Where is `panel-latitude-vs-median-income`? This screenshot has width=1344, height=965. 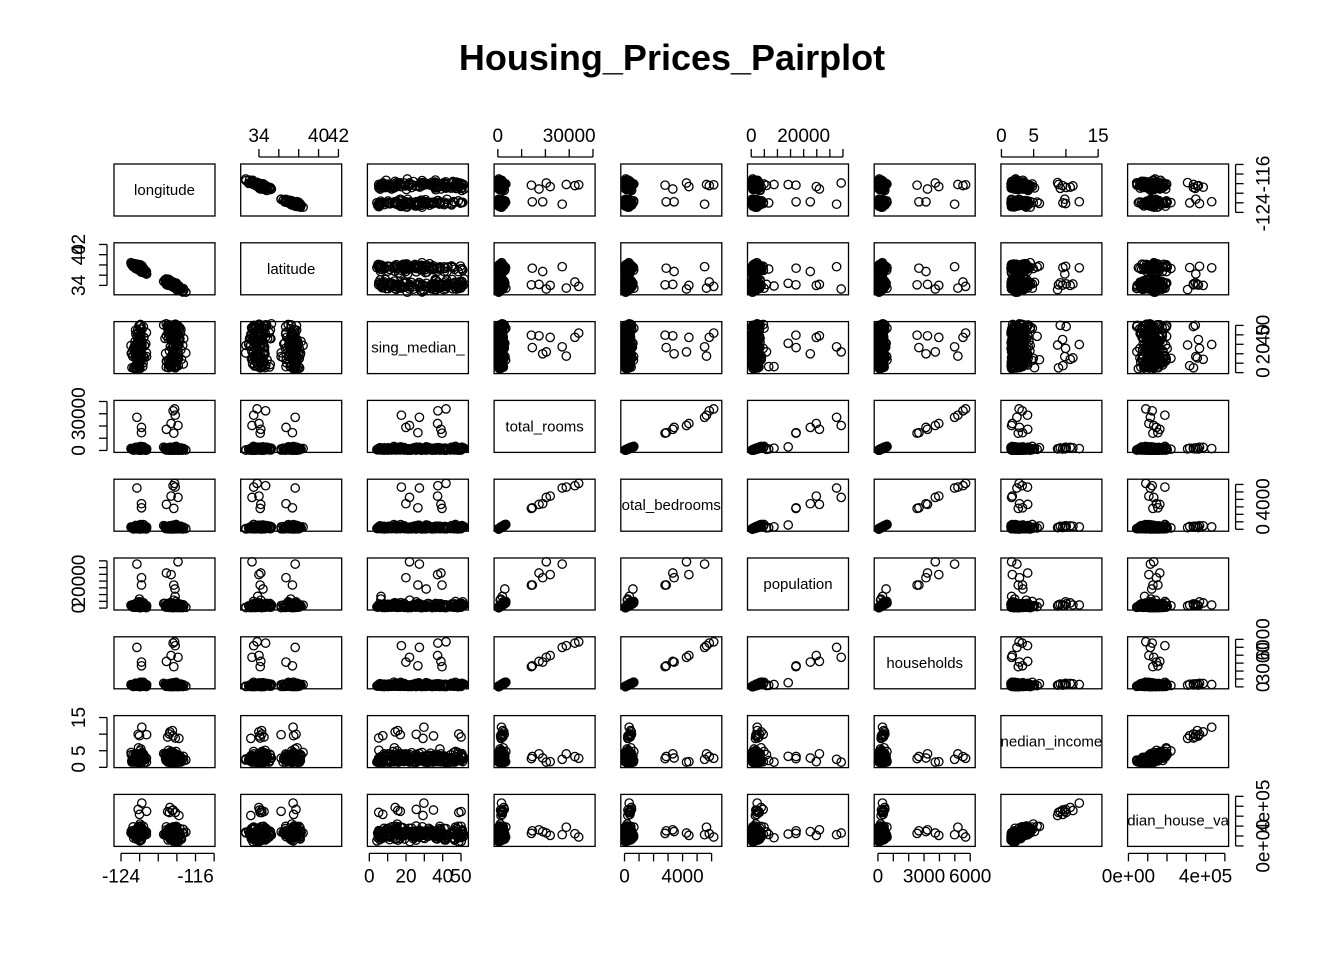 panel-latitude-vs-median-income is located at coordinates (1051, 270).